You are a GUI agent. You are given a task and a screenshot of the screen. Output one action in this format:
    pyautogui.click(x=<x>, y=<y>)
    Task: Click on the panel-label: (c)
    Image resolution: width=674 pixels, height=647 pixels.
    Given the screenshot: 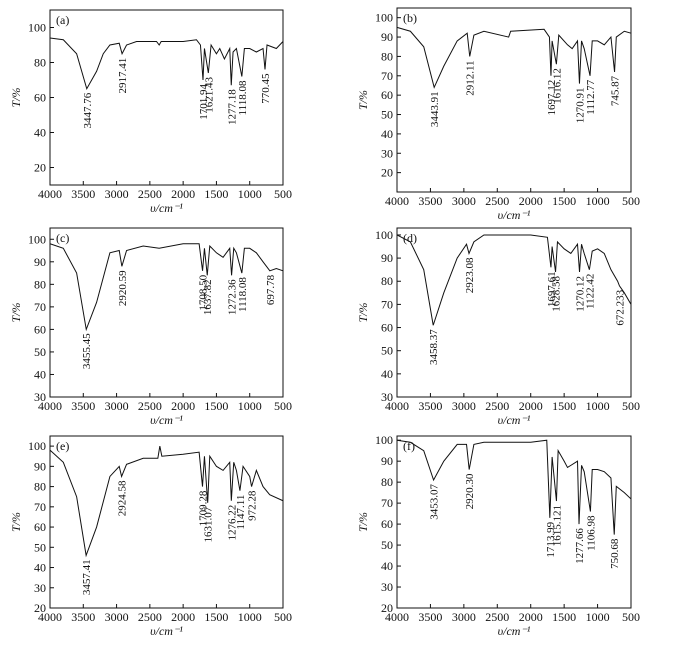 What is the action you would take?
    pyautogui.click(x=62, y=238)
    